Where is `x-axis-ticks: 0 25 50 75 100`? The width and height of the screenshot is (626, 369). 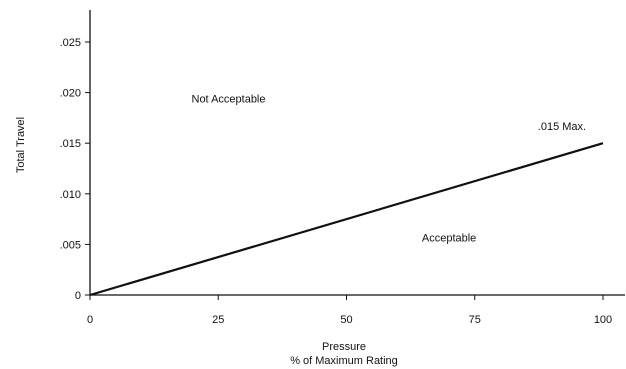 x-axis-ticks: 0 25 50 75 100 is located at coordinates (349, 310).